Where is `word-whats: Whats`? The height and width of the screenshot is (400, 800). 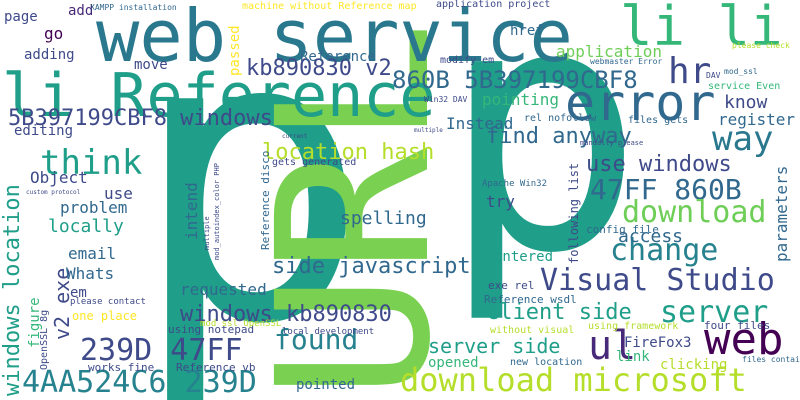
word-whats: Whats is located at coordinates (90, 273).